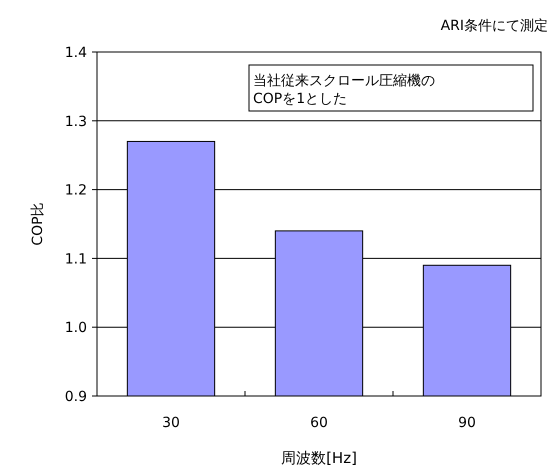  I want to click on chart-title: ARI条件にて測定, so click(494, 26).